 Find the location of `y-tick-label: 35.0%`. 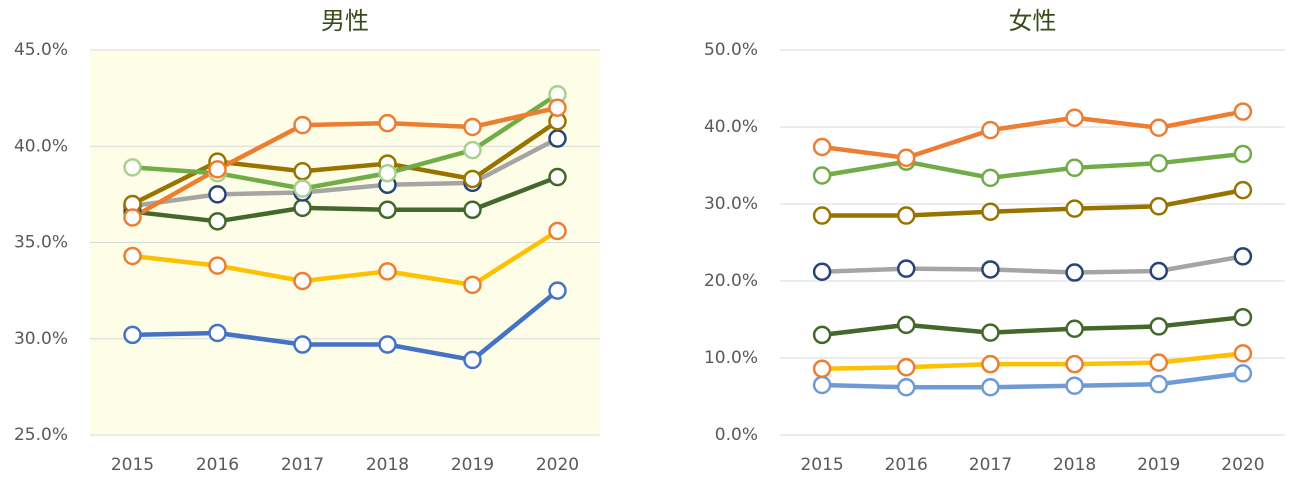

y-tick-label: 35.0% is located at coordinates (41, 243).